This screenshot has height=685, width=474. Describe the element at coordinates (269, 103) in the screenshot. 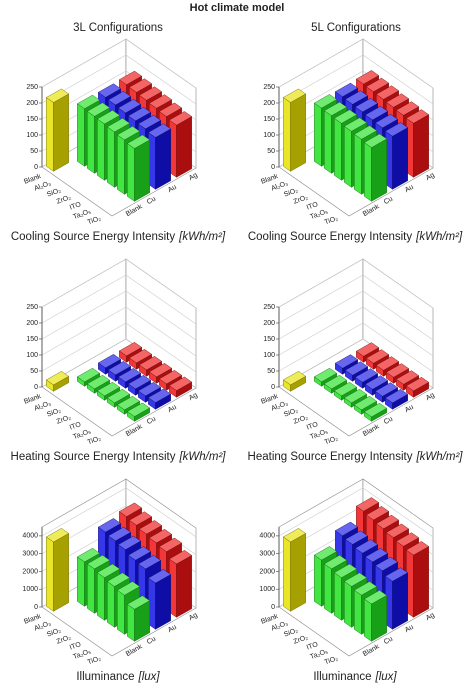

I see `z-tick-label: 200` at that location.